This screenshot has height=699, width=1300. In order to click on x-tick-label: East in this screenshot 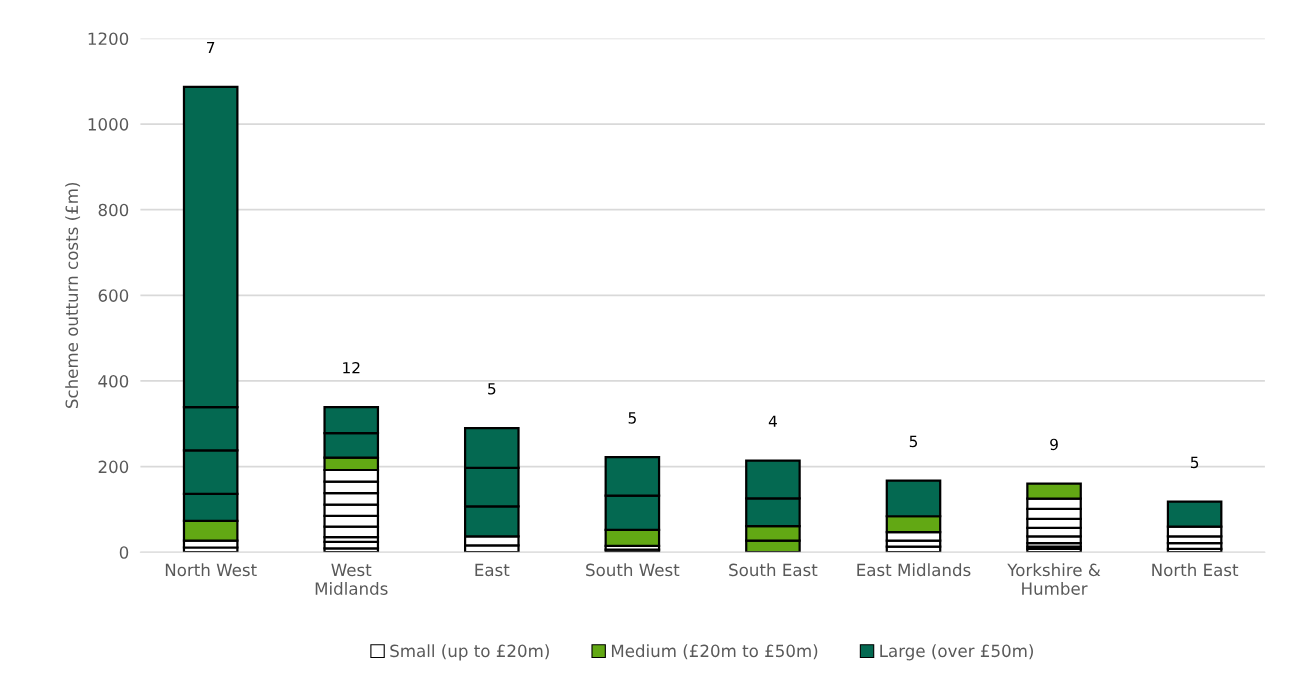, I will do `click(492, 570)`.